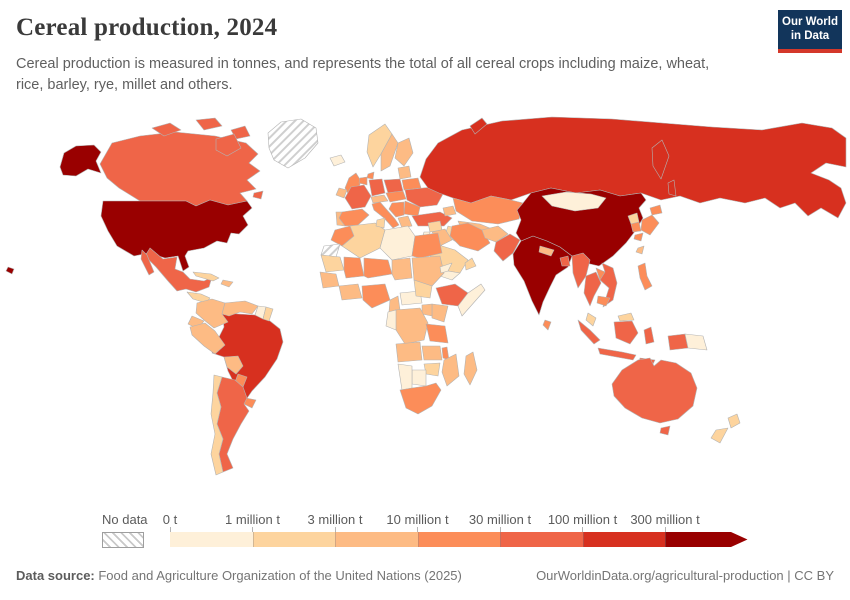  I want to click on region-russia-kamchatka, so click(660, 159).